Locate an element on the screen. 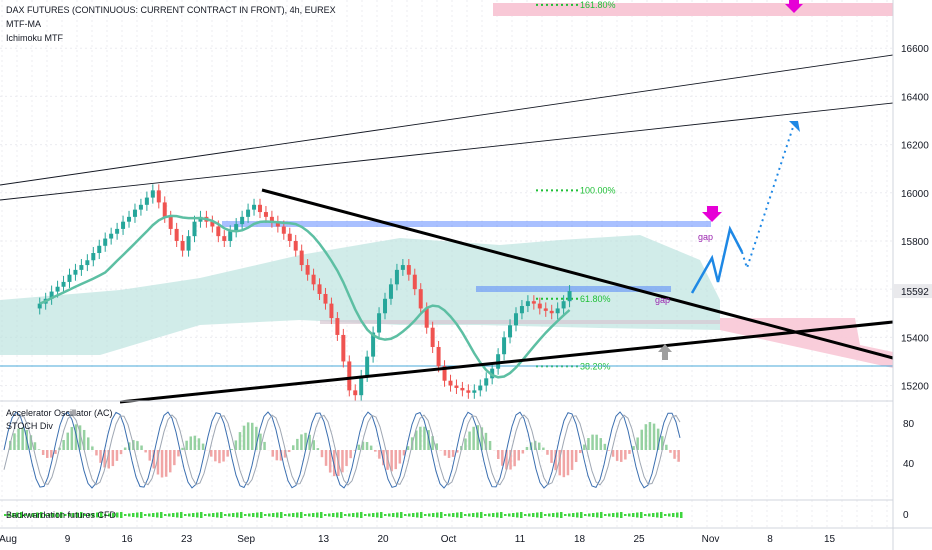  time-tick-label: 8 is located at coordinates (770, 539).